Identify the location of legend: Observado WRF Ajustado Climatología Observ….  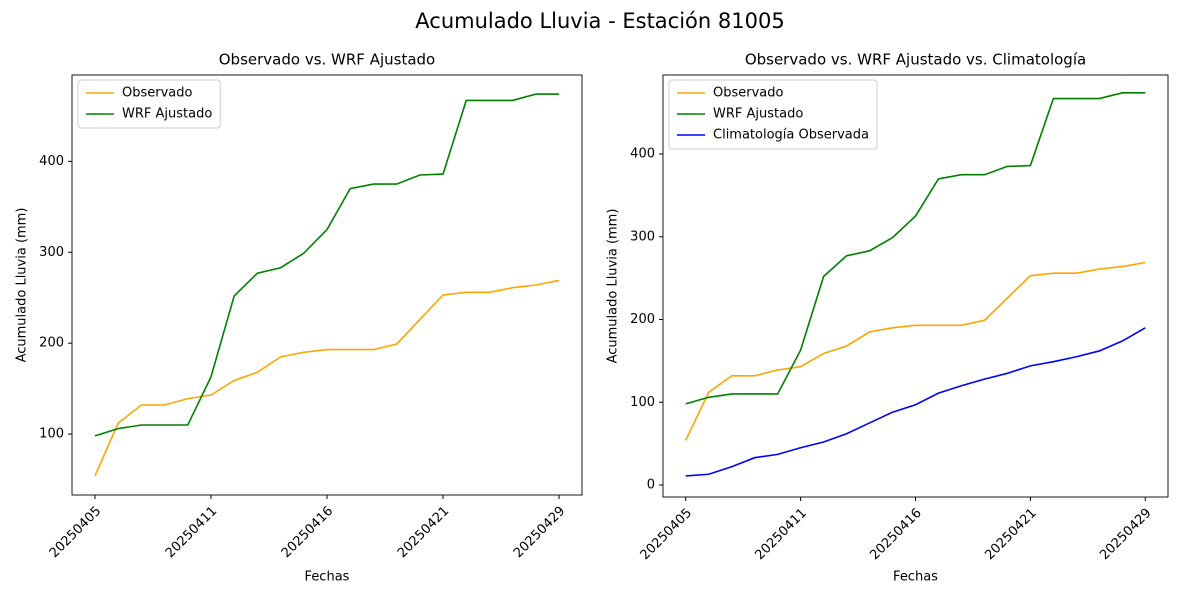
(773, 114).